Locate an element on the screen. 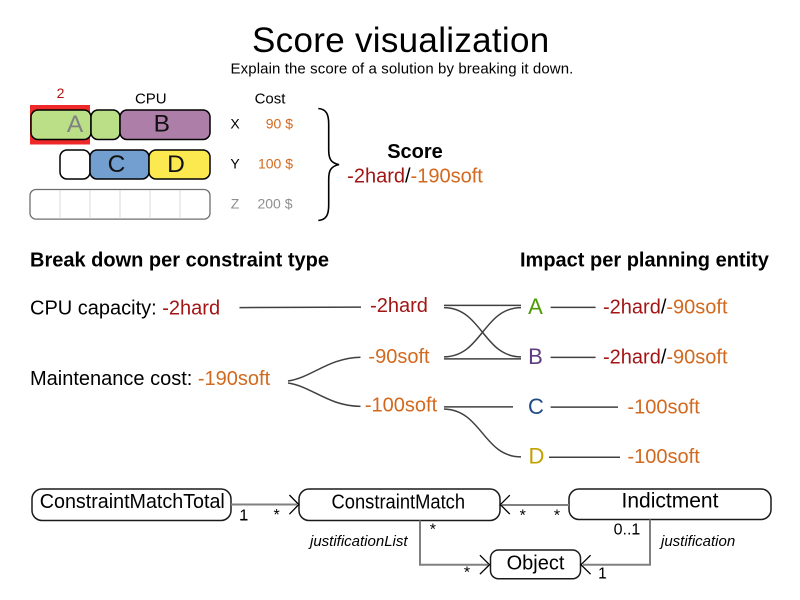 This screenshot has width=800, height=600. svg-text: 100 $ is located at coordinates (275, 164).